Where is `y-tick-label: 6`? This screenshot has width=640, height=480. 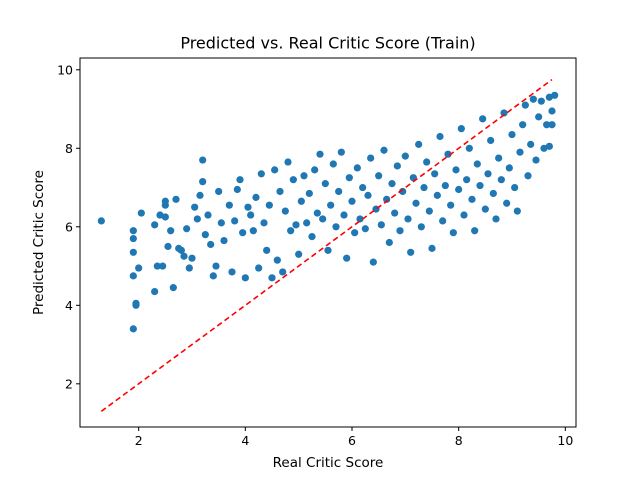
y-tick-label: 6 is located at coordinates (69, 226).